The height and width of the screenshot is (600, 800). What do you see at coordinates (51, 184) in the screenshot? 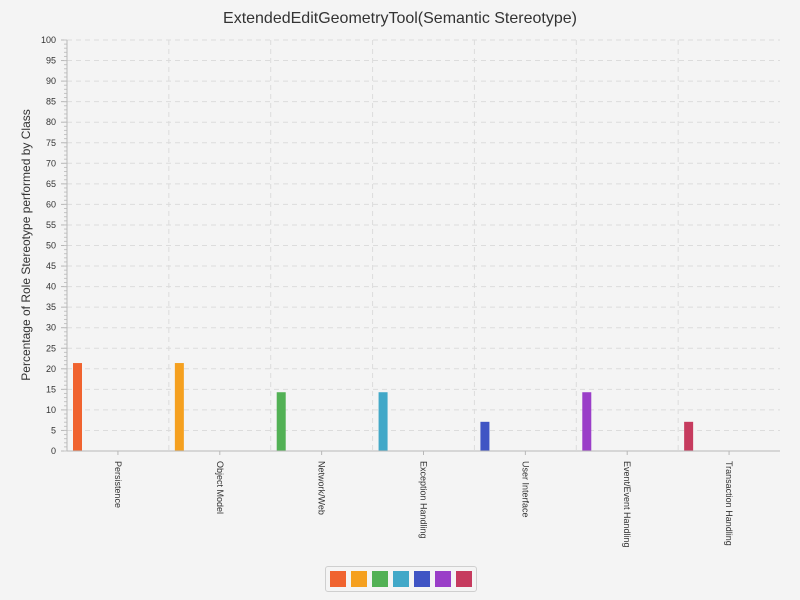
I see `y-tick-label: 65` at bounding box center [51, 184].